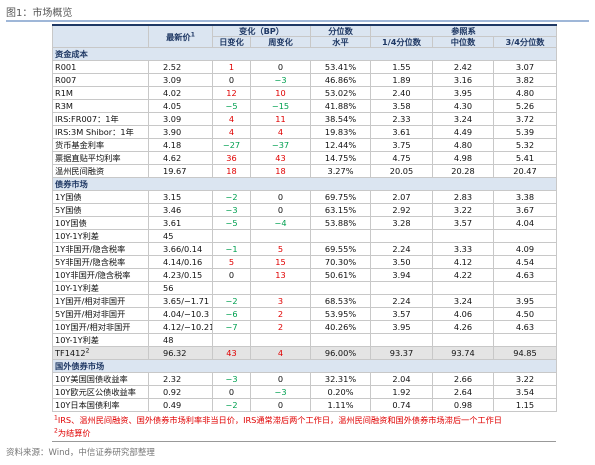  Describe the element at coordinates (172, 210) in the screenshot. I see `value: 3.46` at that location.